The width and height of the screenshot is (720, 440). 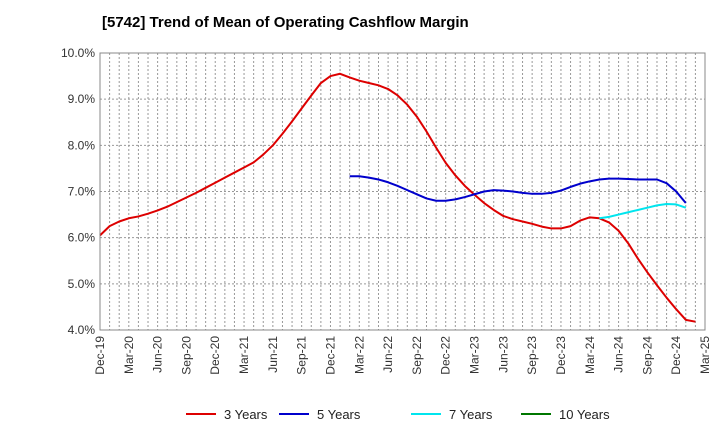 I want to click on legend: 3 Years 5 Years 7 Years 10 Years, so click(x=398, y=414).